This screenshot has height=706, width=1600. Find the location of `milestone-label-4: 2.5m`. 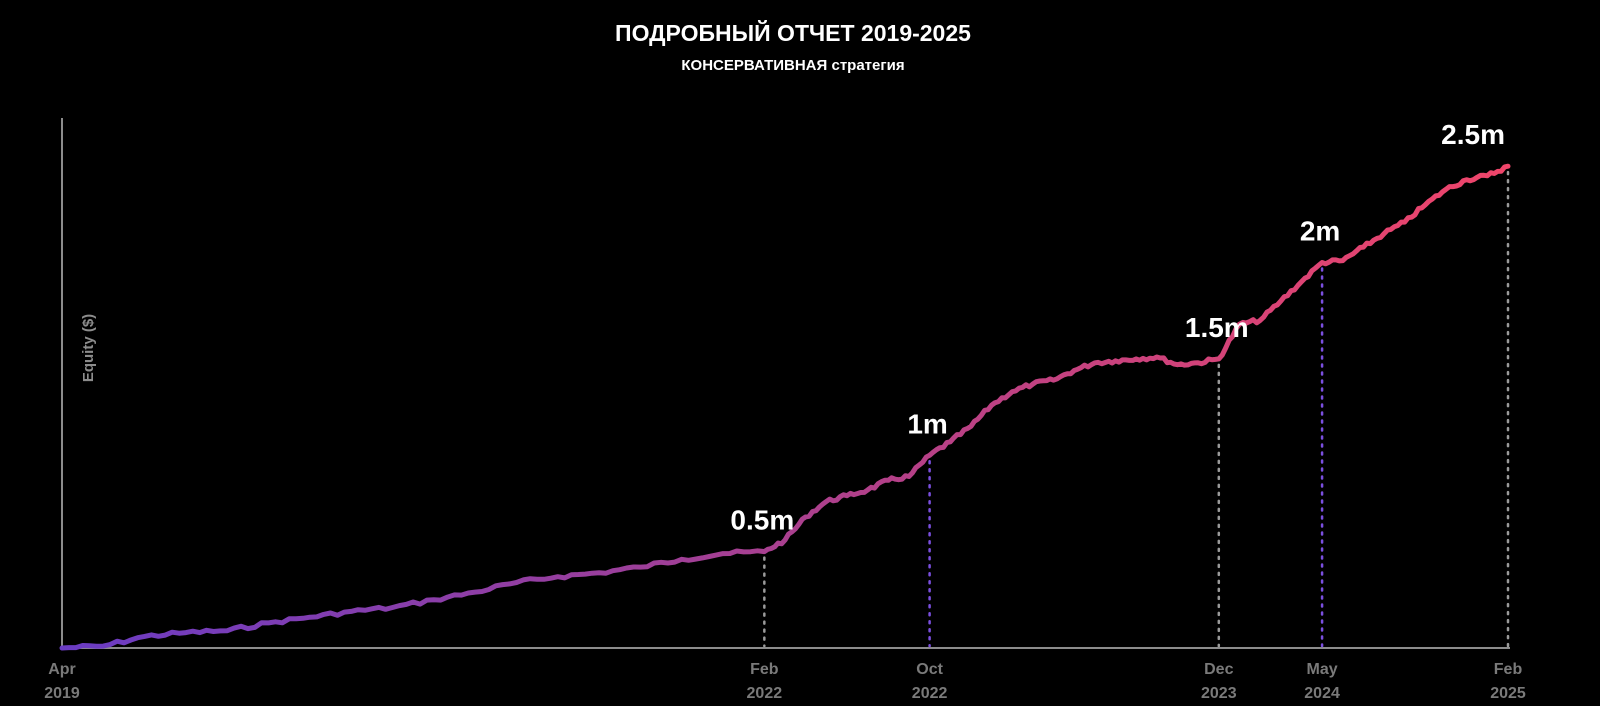

milestone-label-4: 2.5m is located at coordinates (1473, 134).